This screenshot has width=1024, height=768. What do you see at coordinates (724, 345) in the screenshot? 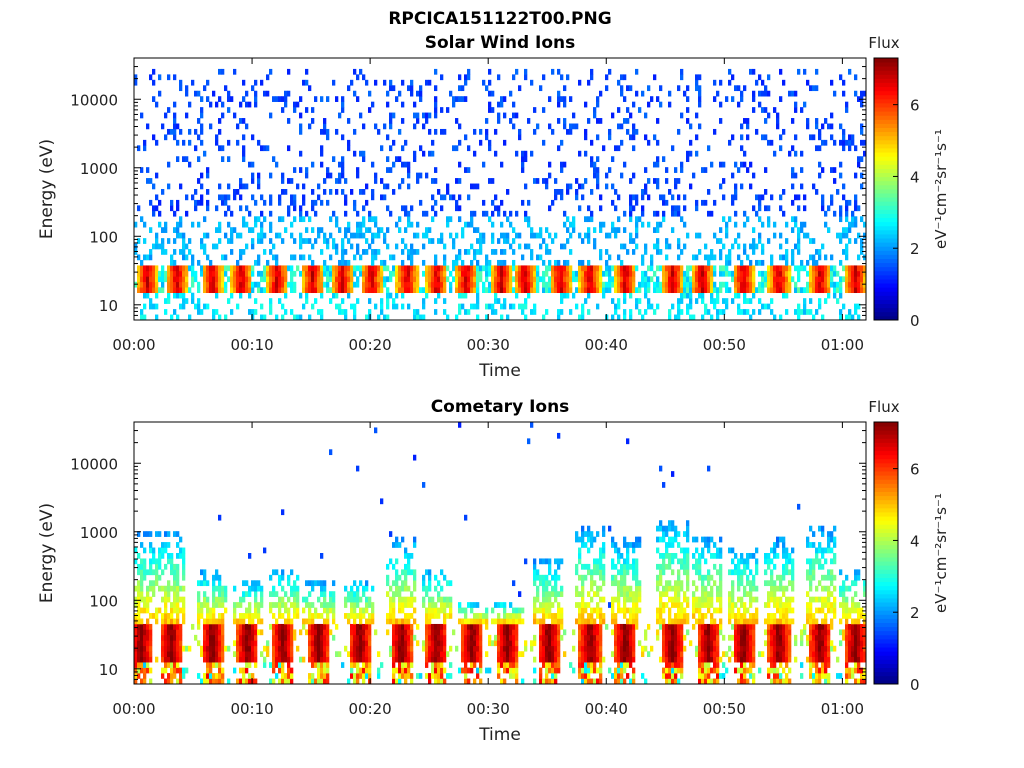
I see `x-tick-label: 00:50` at bounding box center [724, 345].